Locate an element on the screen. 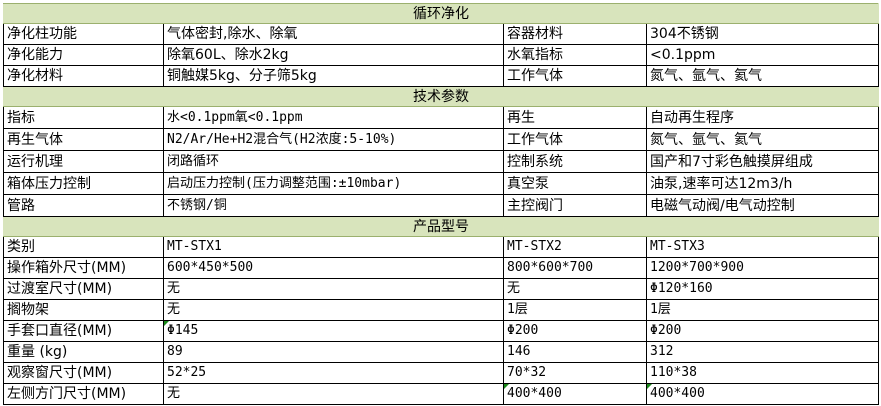 This screenshot has height=406, width=881. value-cell: 1200*700*900 is located at coordinates (762, 268).